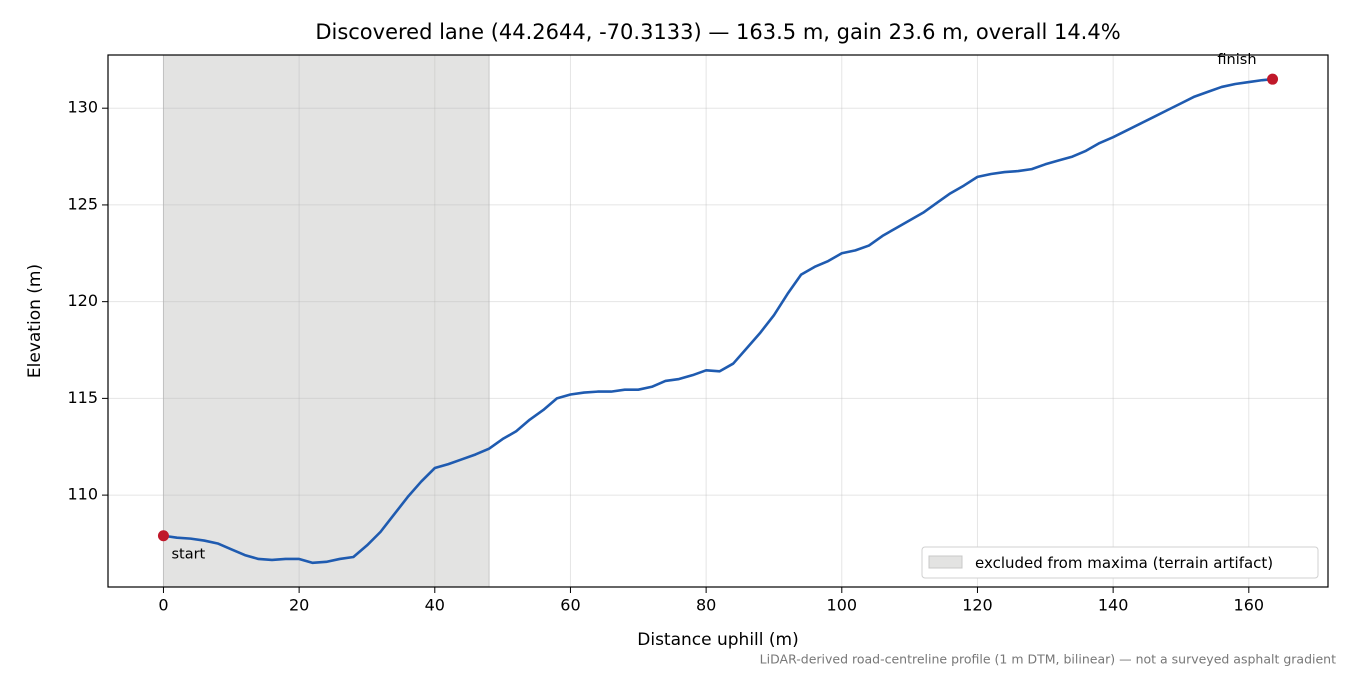  Describe the element at coordinates (82, 494) in the screenshot. I see `y-tick-label: 110` at that location.